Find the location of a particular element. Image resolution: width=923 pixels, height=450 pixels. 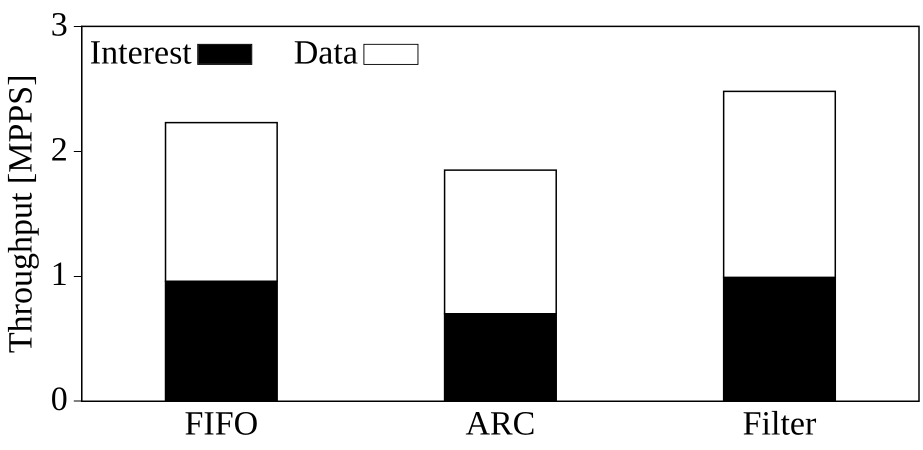

y-tick-label: 1 is located at coordinates (59, 275).